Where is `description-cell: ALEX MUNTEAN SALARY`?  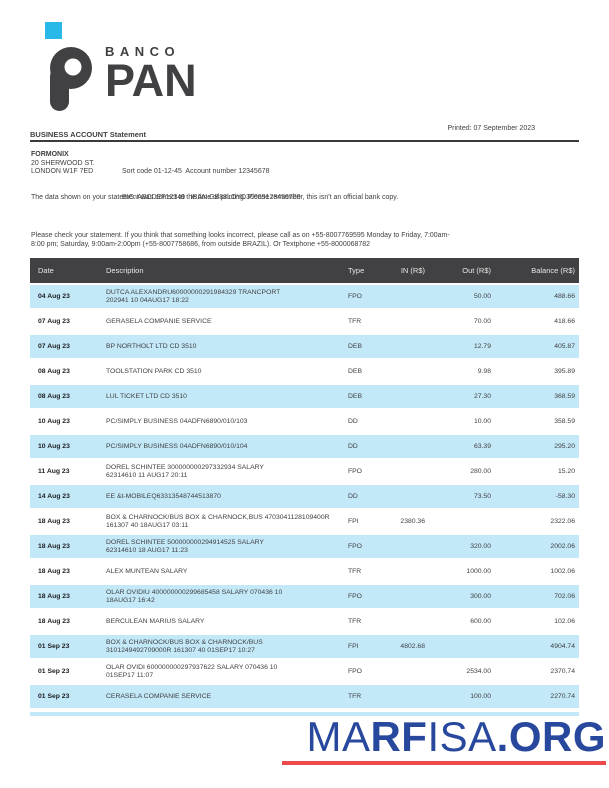 description-cell: ALEX MUNTEAN SALARY is located at coordinates (147, 571).